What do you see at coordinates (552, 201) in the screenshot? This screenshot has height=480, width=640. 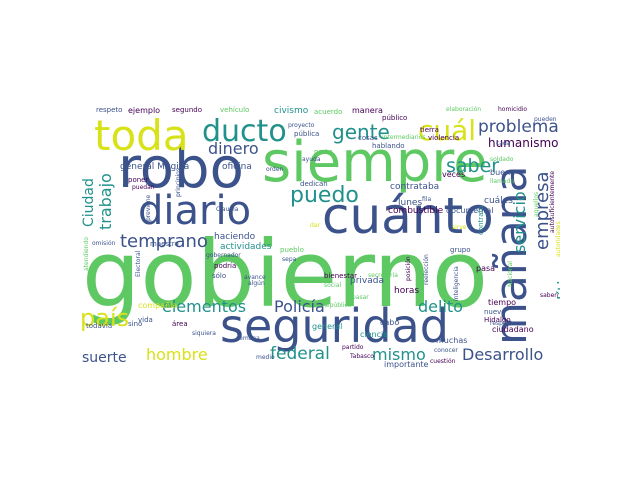 I see `word-autosuficientemente: autosuficientemente` at bounding box center [552, 201].